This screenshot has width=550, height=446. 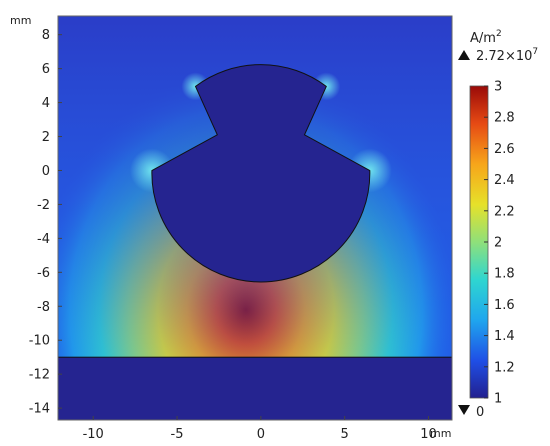 What do you see at coordinates (345, 434) in the screenshot?
I see `x-tick-label: 5` at bounding box center [345, 434].